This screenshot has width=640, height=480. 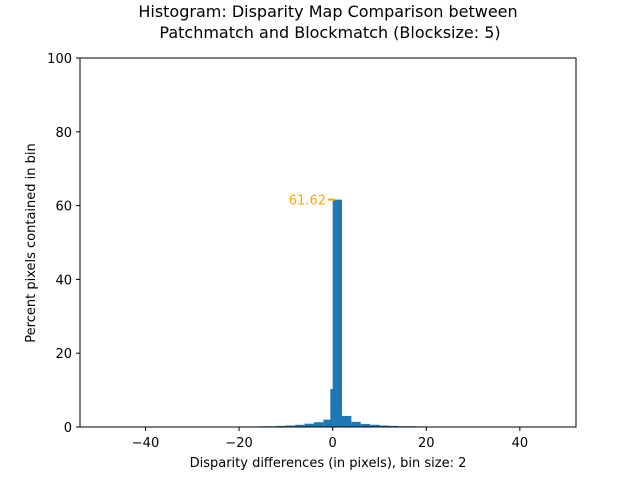 What do you see at coordinates (426, 443) in the screenshot?
I see `x-tick-label: 20` at bounding box center [426, 443].